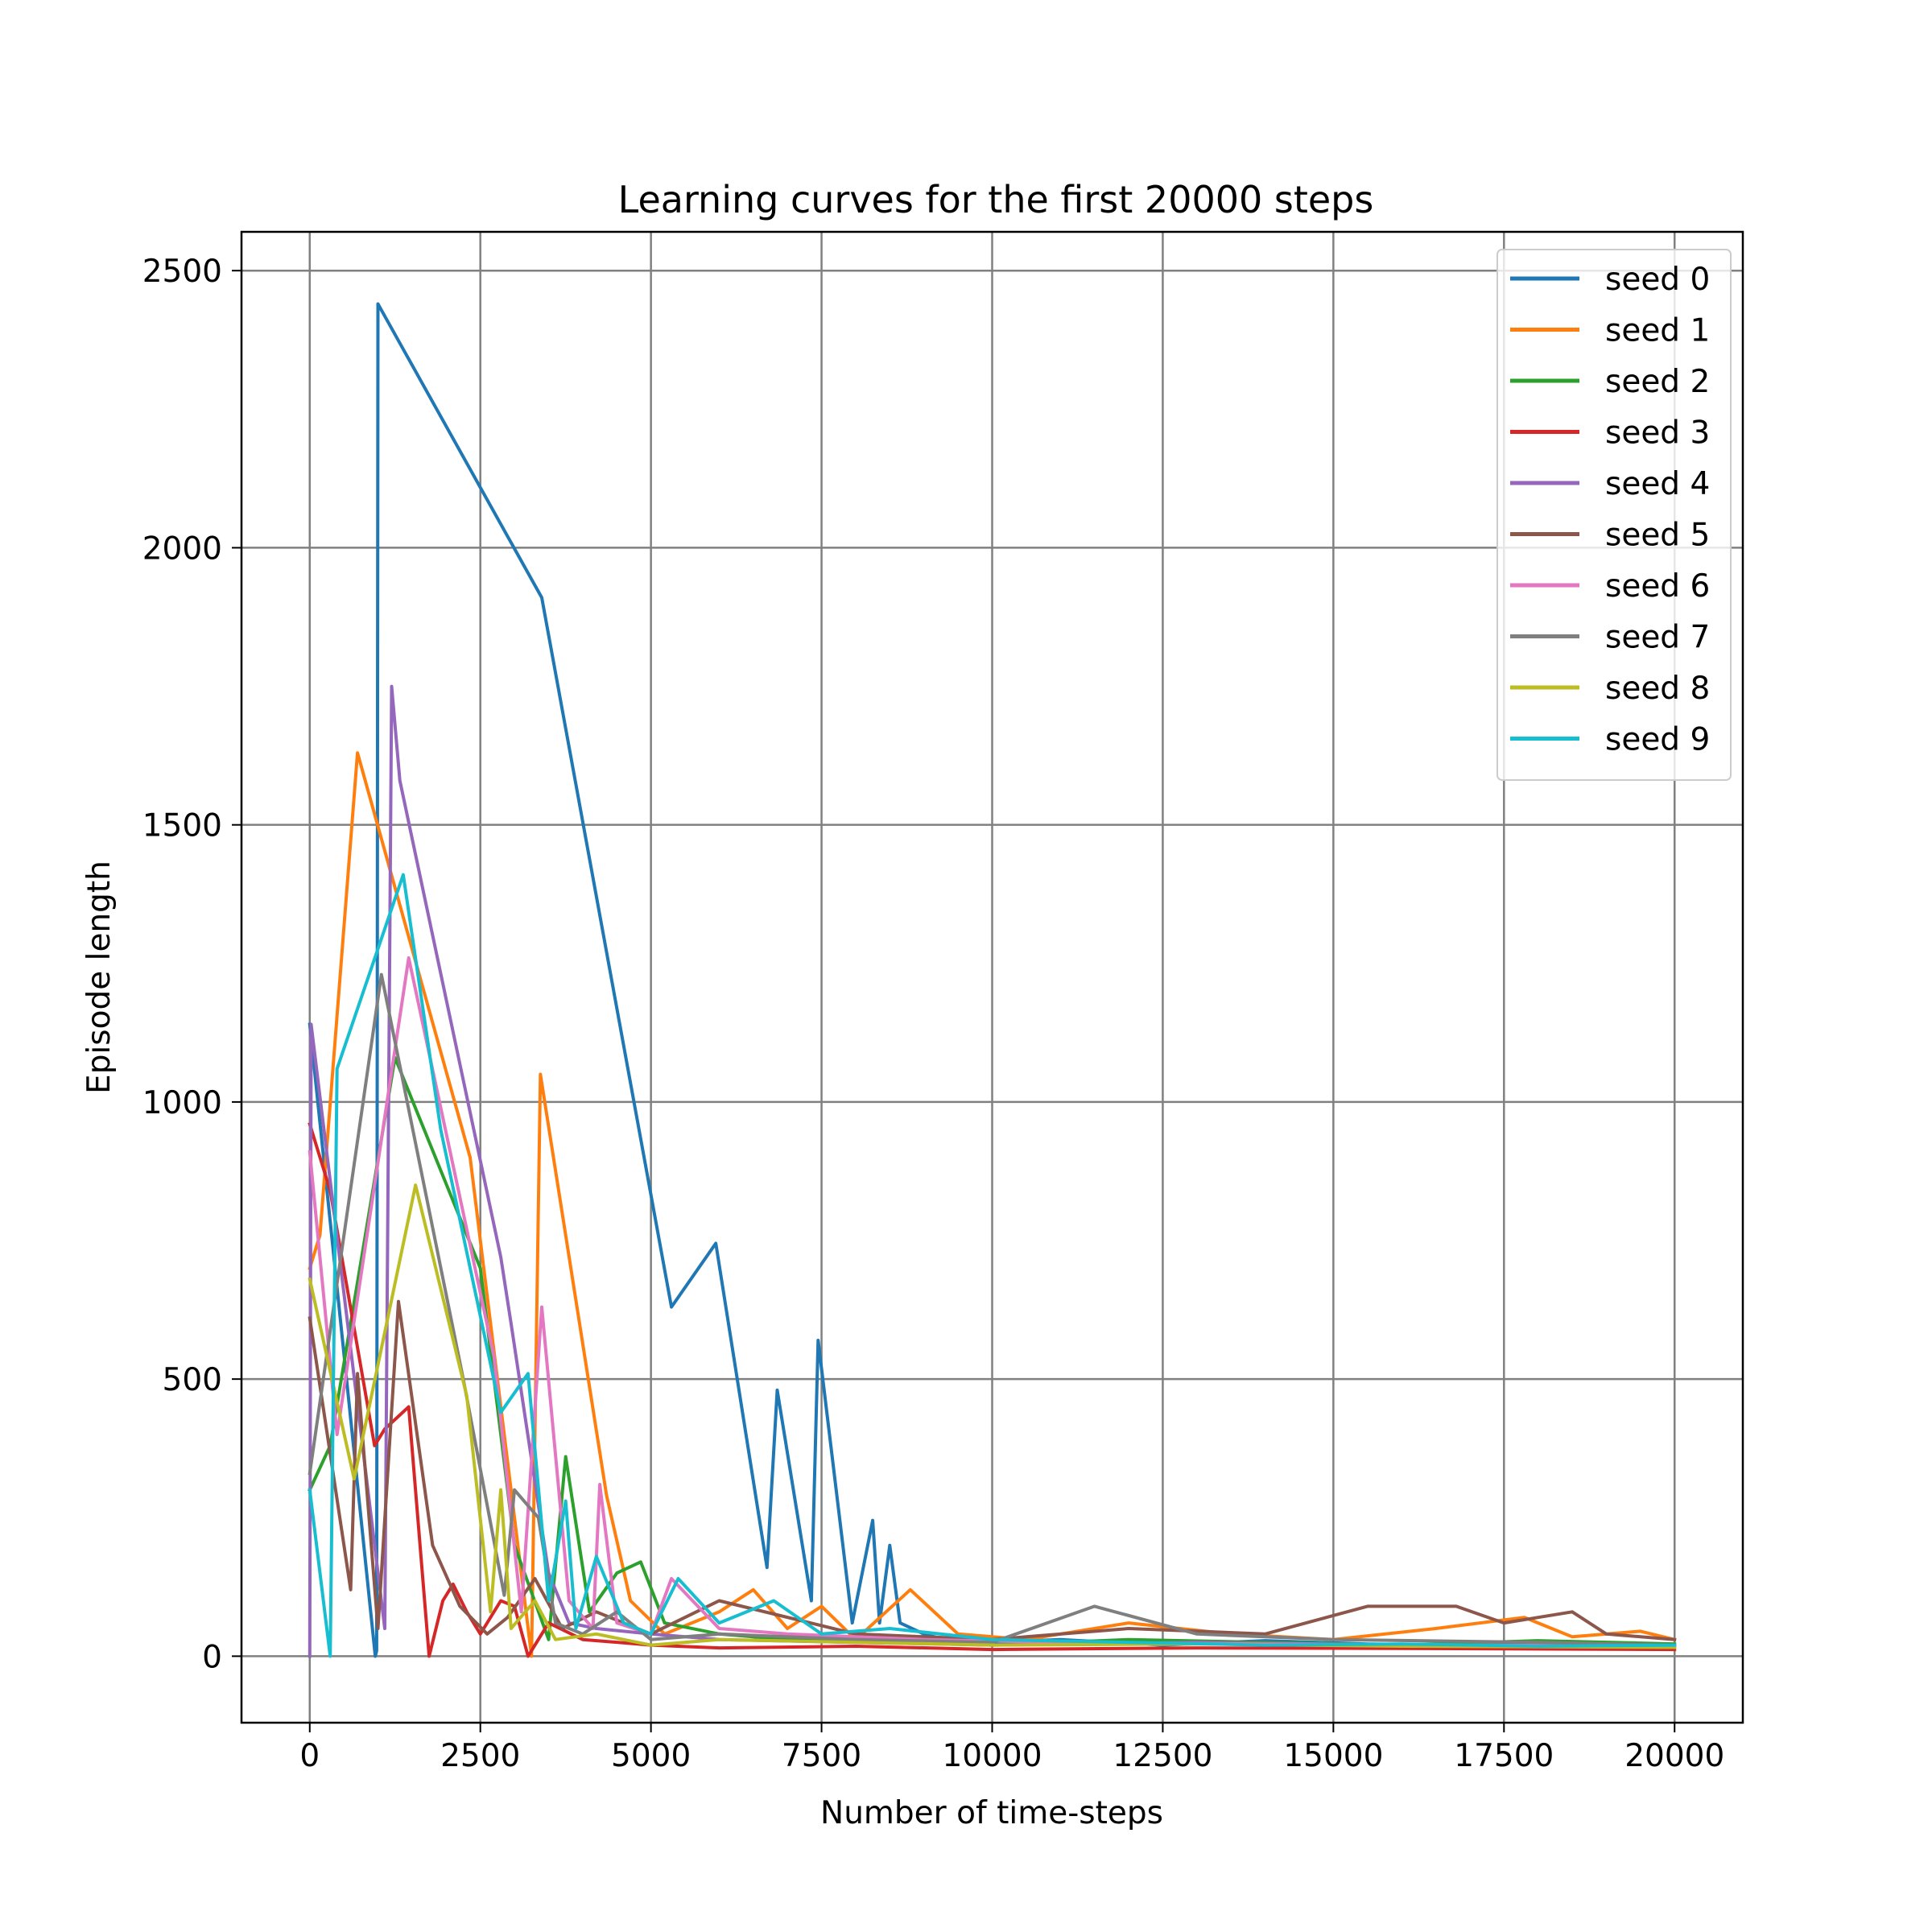 This screenshot has height=1932, width=1932. Describe the element at coordinates (821, 1756) in the screenshot. I see `x-tick-label: 7500` at that location.